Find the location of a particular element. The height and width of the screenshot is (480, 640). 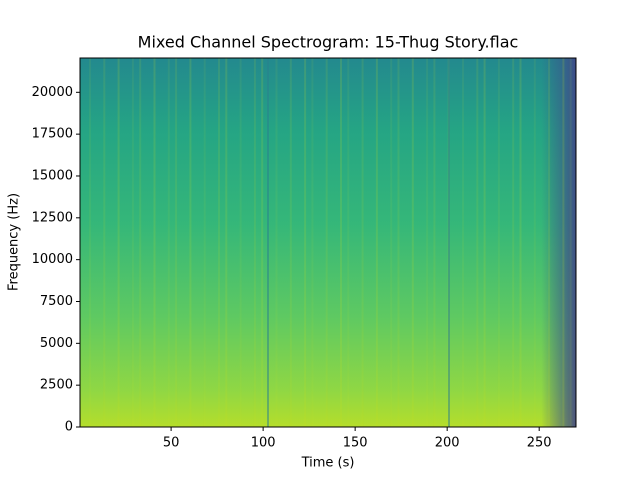

y-tick-label: 5000 is located at coordinates (56, 343).